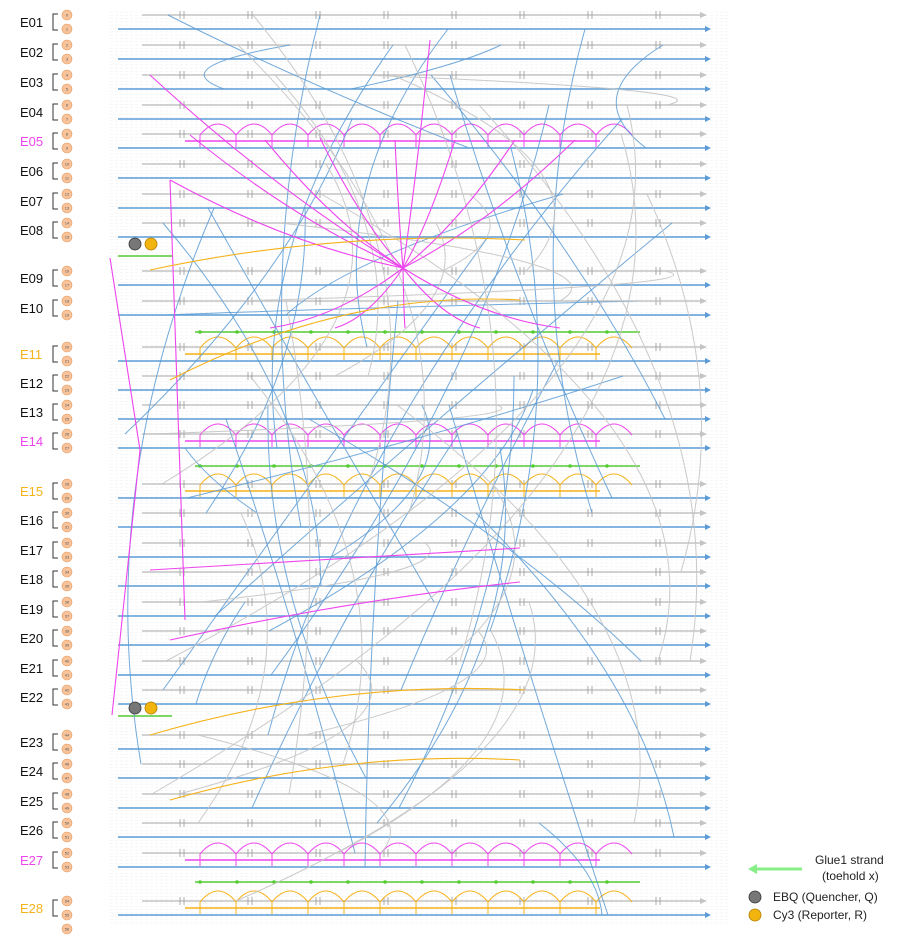  Describe the element at coordinates (67, 285) in the screenshot. I see `helix-number: 17` at that location.